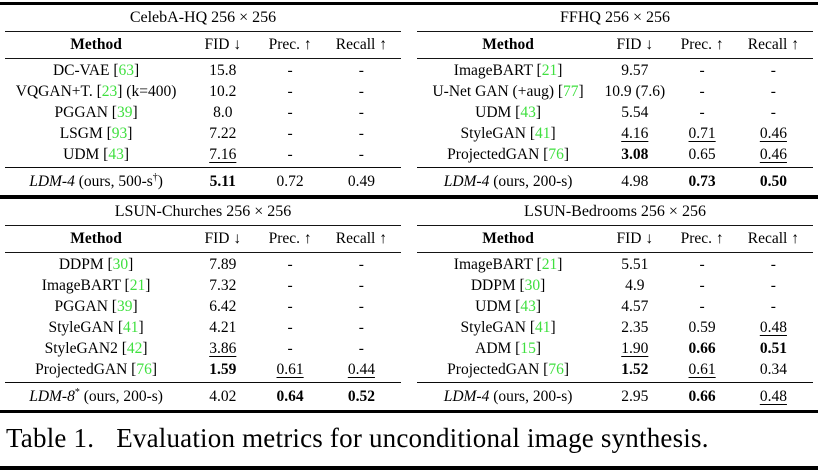 The height and width of the screenshot is (470, 818). Describe the element at coordinates (203, 285) in the screenshot. I see `table-row: ImageBART [21] 7.32 - -` at that location.